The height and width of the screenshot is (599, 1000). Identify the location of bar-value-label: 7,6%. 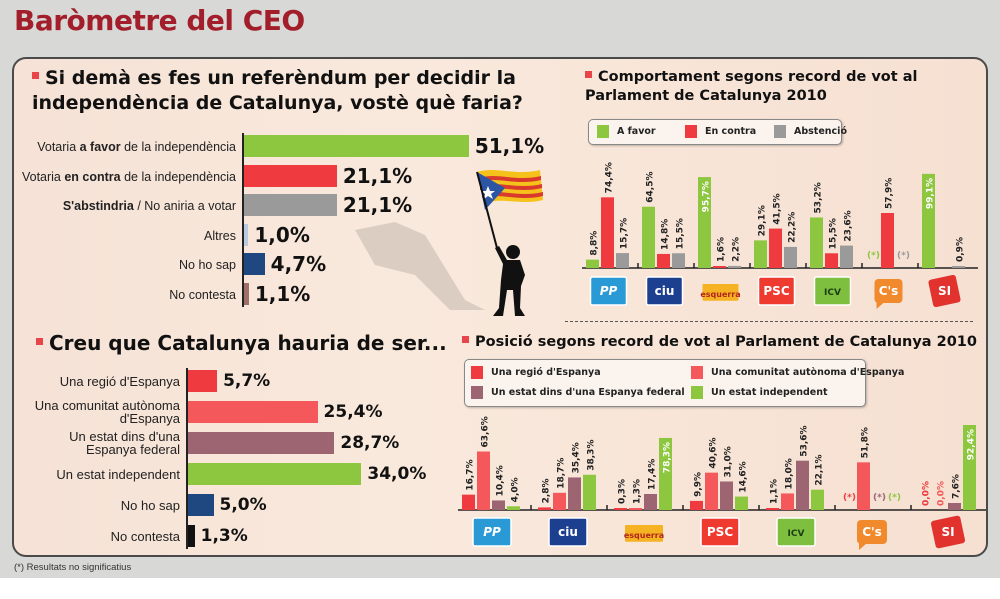
(957, 486).